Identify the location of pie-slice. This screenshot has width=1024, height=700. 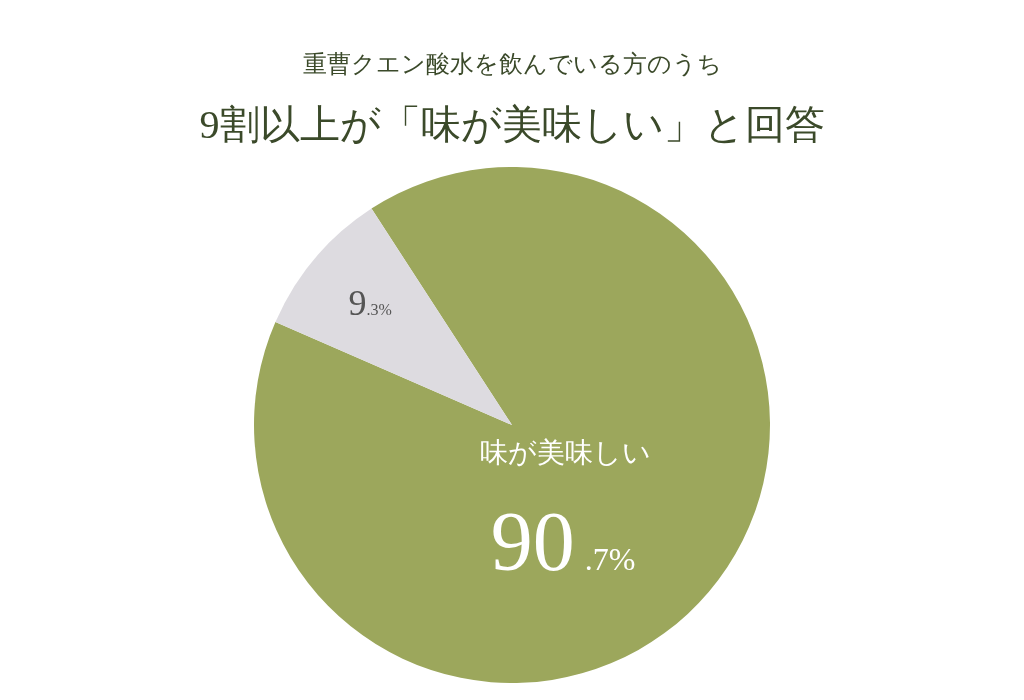
(393, 316).